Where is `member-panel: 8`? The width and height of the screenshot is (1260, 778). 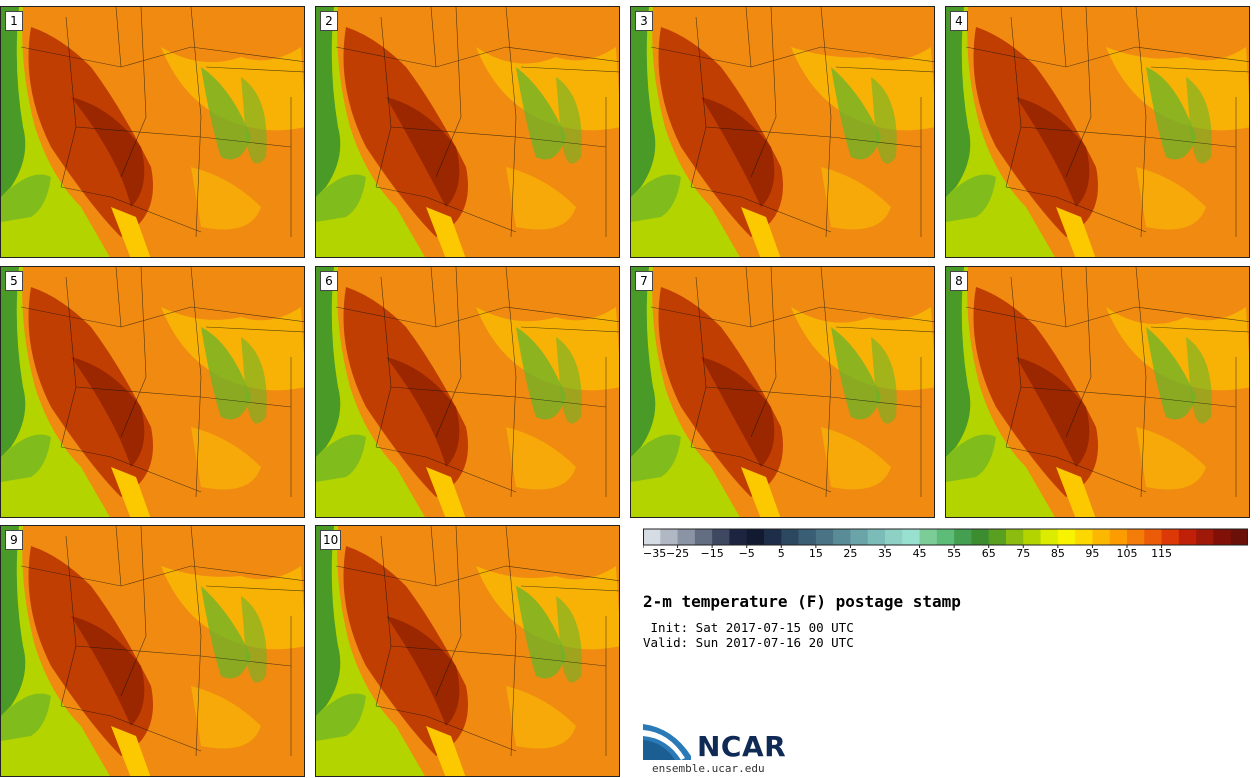
member-panel: 8 is located at coordinates (1097, 392).